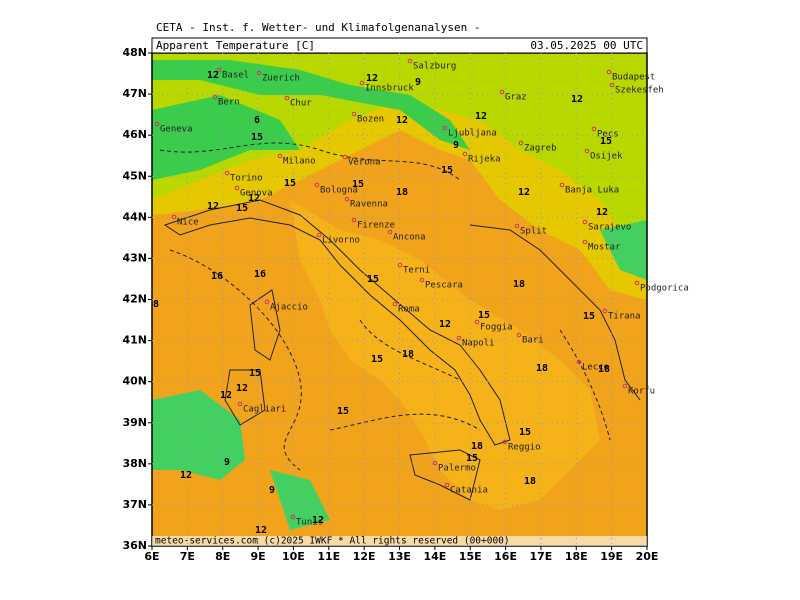 This screenshot has height=600, width=800. What do you see at coordinates (341, 241) in the screenshot?
I see `city-label: Livorno` at bounding box center [341, 241].